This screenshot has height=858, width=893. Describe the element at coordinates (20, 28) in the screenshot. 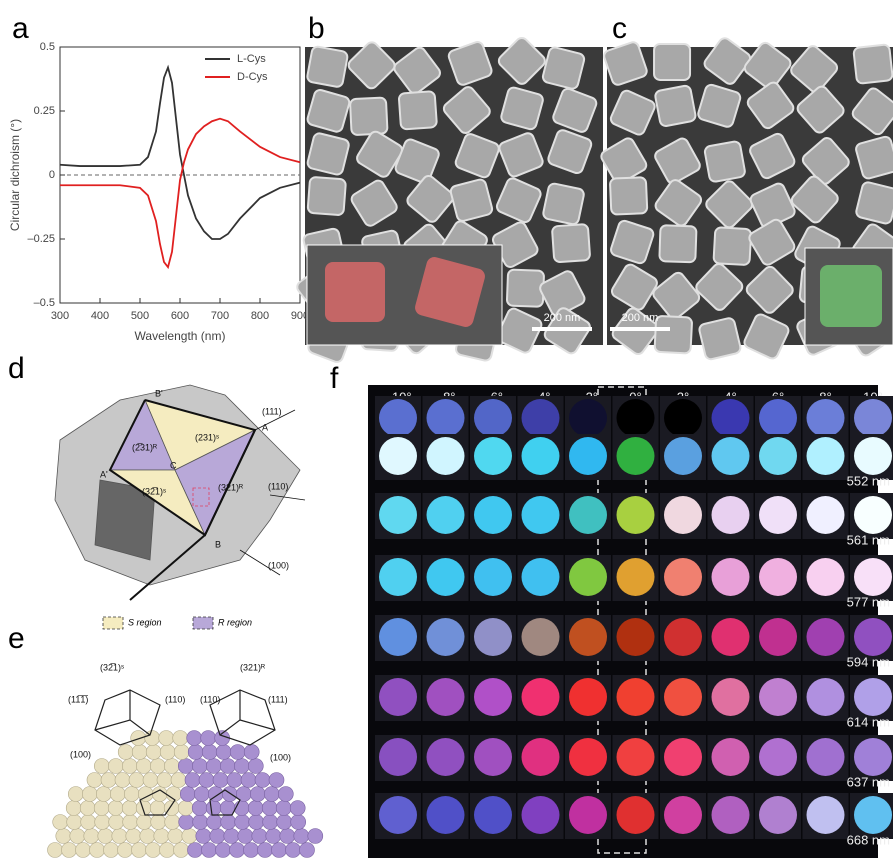

I see `panel-label: a` at that location.